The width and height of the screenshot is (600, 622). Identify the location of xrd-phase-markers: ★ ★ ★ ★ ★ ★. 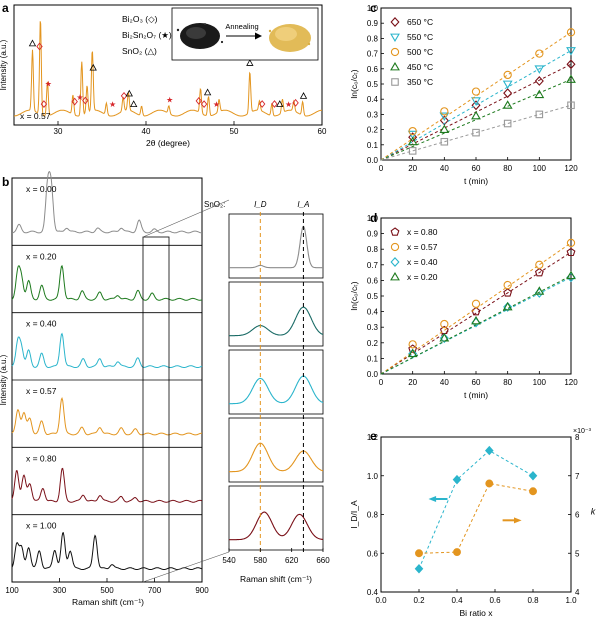
(168, 74).